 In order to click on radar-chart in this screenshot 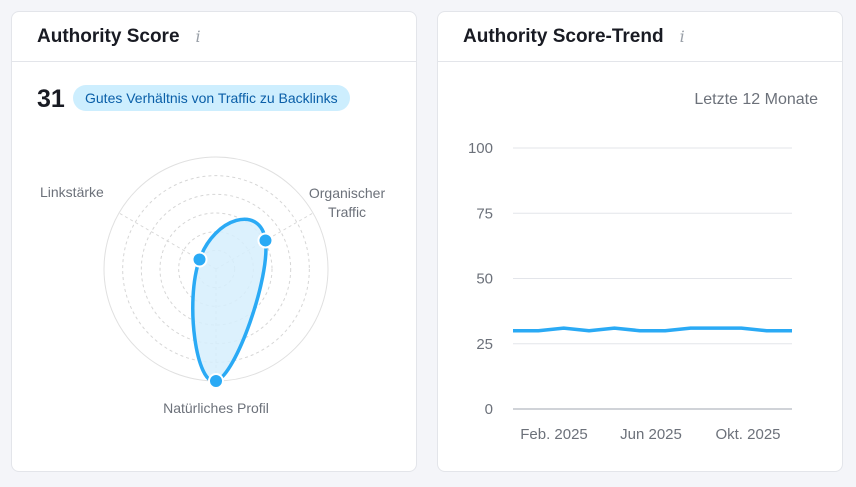, I will do `click(216, 272)`.